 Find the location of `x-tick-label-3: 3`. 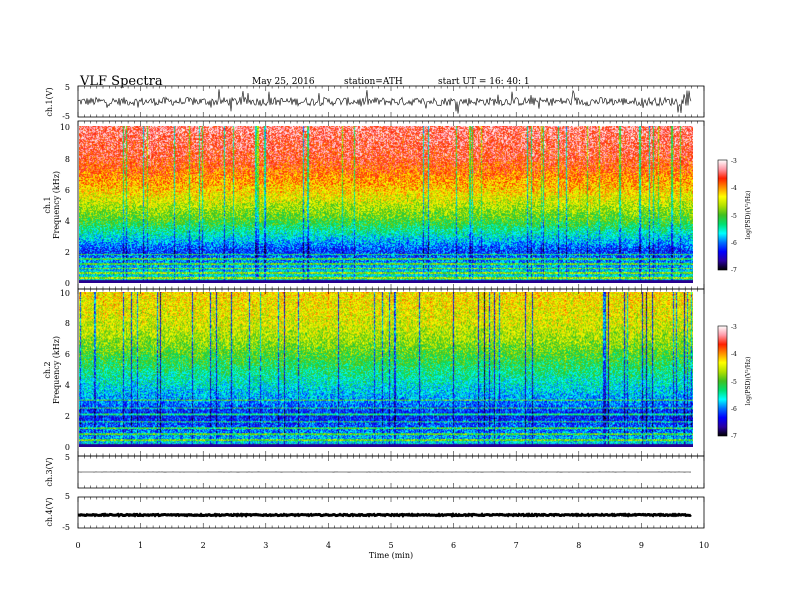

x-tick-label-3: 3 is located at coordinates (265, 545).